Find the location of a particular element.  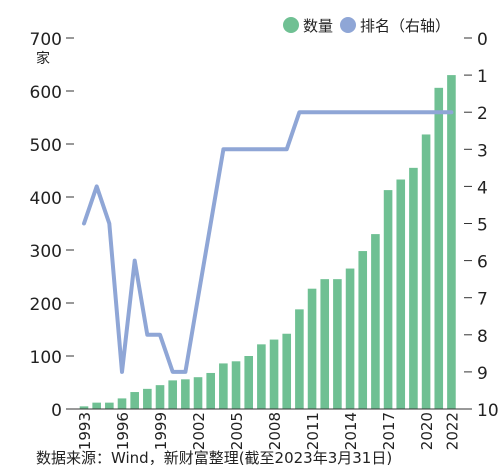

left-tick-label: 500 is located at coordinates (46, 146).